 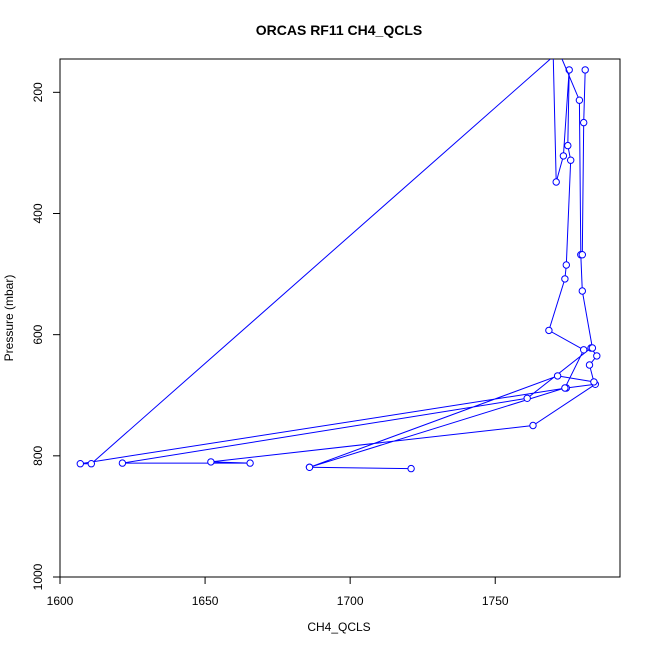 I want to click on y-tick-label: 1000, so click(x=38, y=576).